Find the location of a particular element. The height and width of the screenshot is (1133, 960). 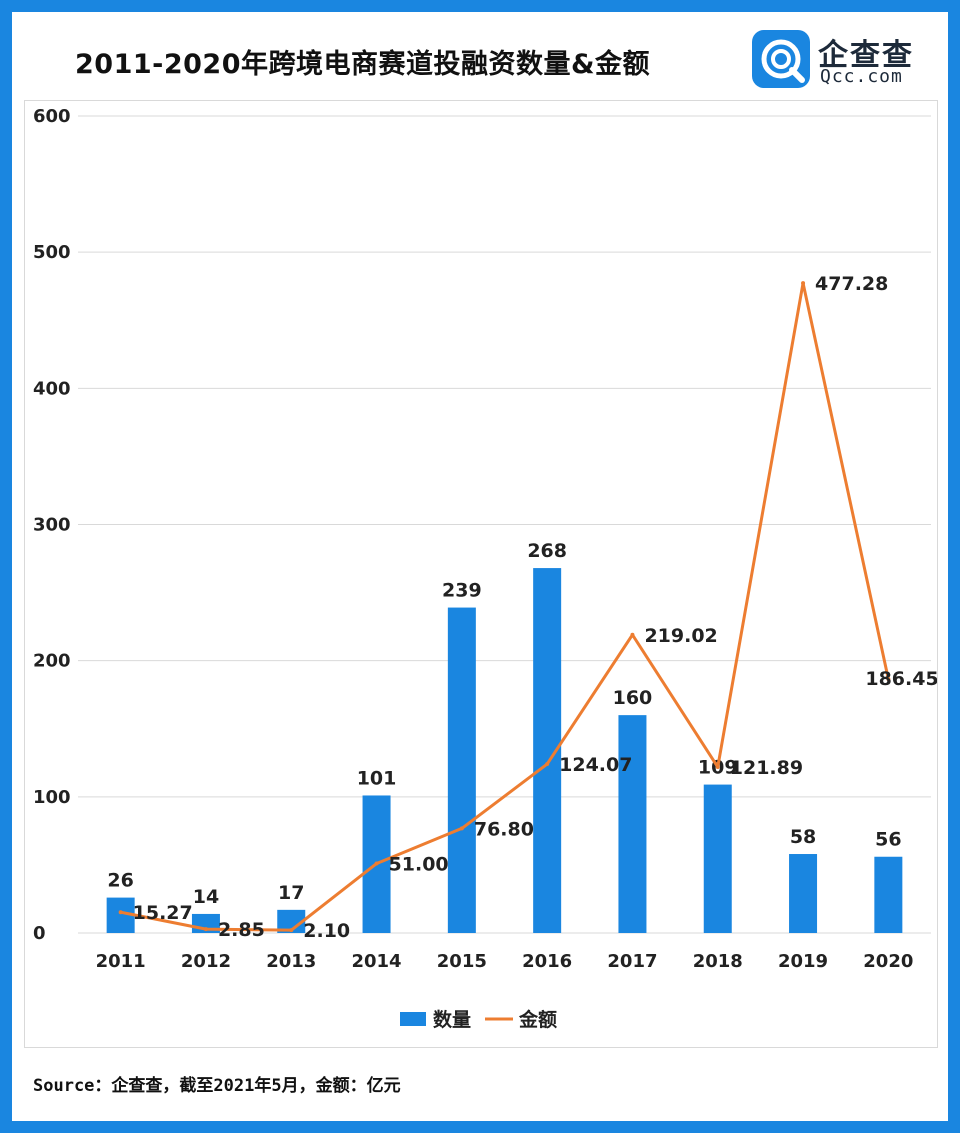

legend-label-amount: 金额 is located at coordinates (537, 1019).